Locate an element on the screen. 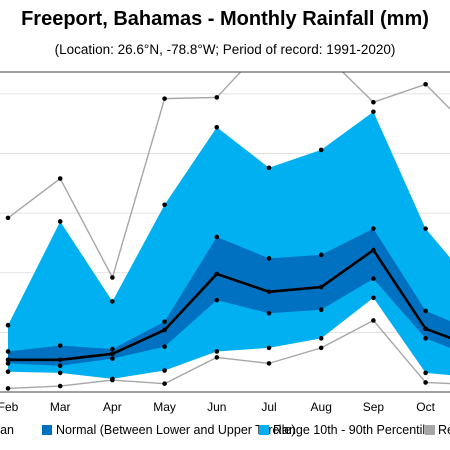 Image resolution: width=450 pixels, height=450 pixels. x-tick-label: Mar is located at coordinates (60, 407).